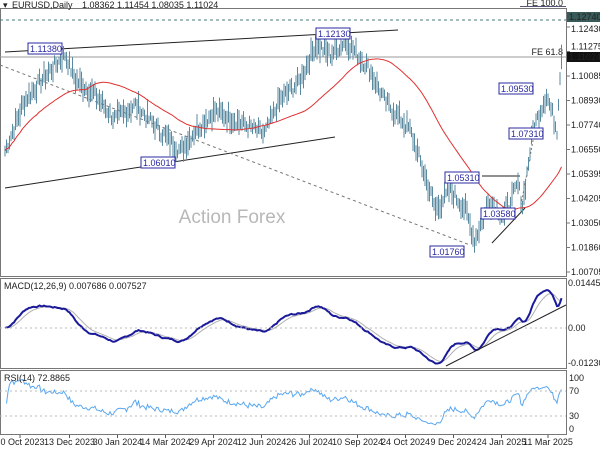 The width and height of the screenshot is (600, 450). Describe the element at coordinates (405, 442) in the screenshot. I see `x-tick-label: 24 Oct 2024` at that location.